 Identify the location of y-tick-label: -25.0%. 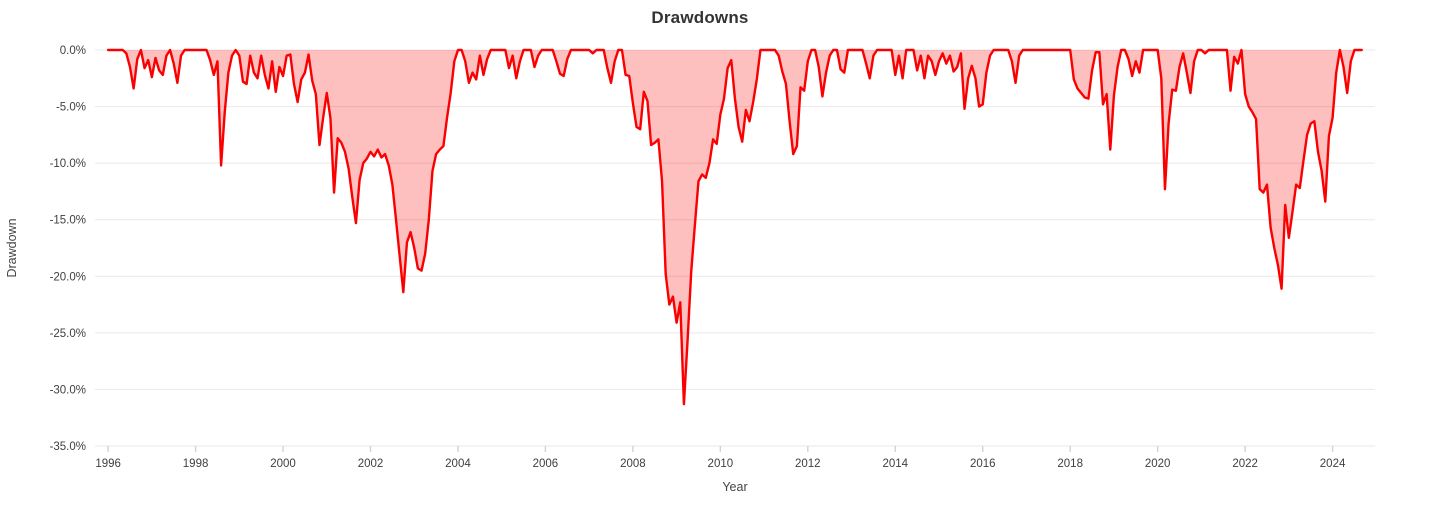
(68, 334).